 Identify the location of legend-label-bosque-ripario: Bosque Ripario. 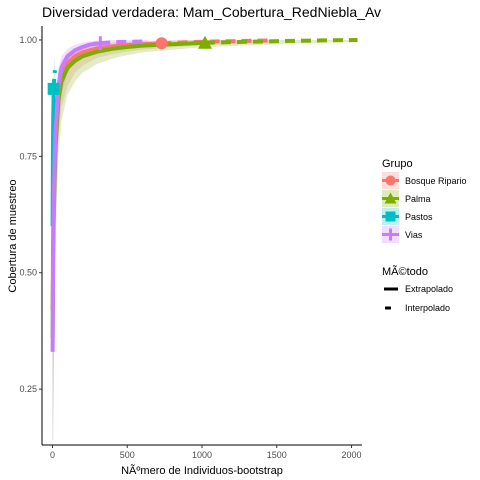
(436, 181).